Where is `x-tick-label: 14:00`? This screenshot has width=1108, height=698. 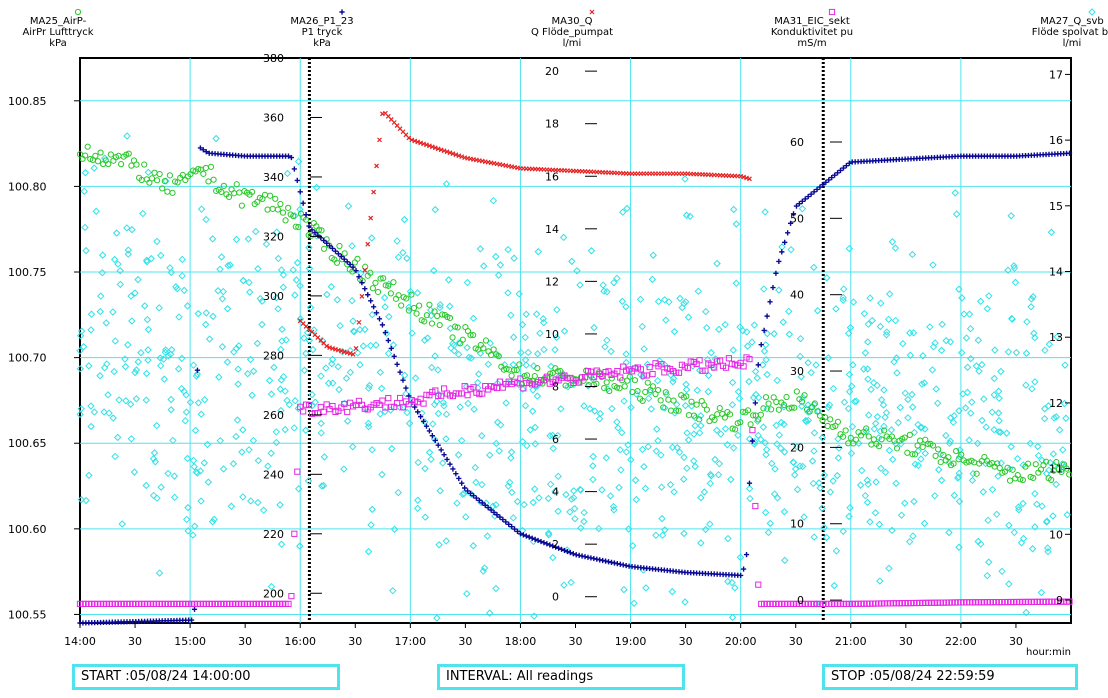 x-tick-label: 14:00 is located at coordinates (80, 641).